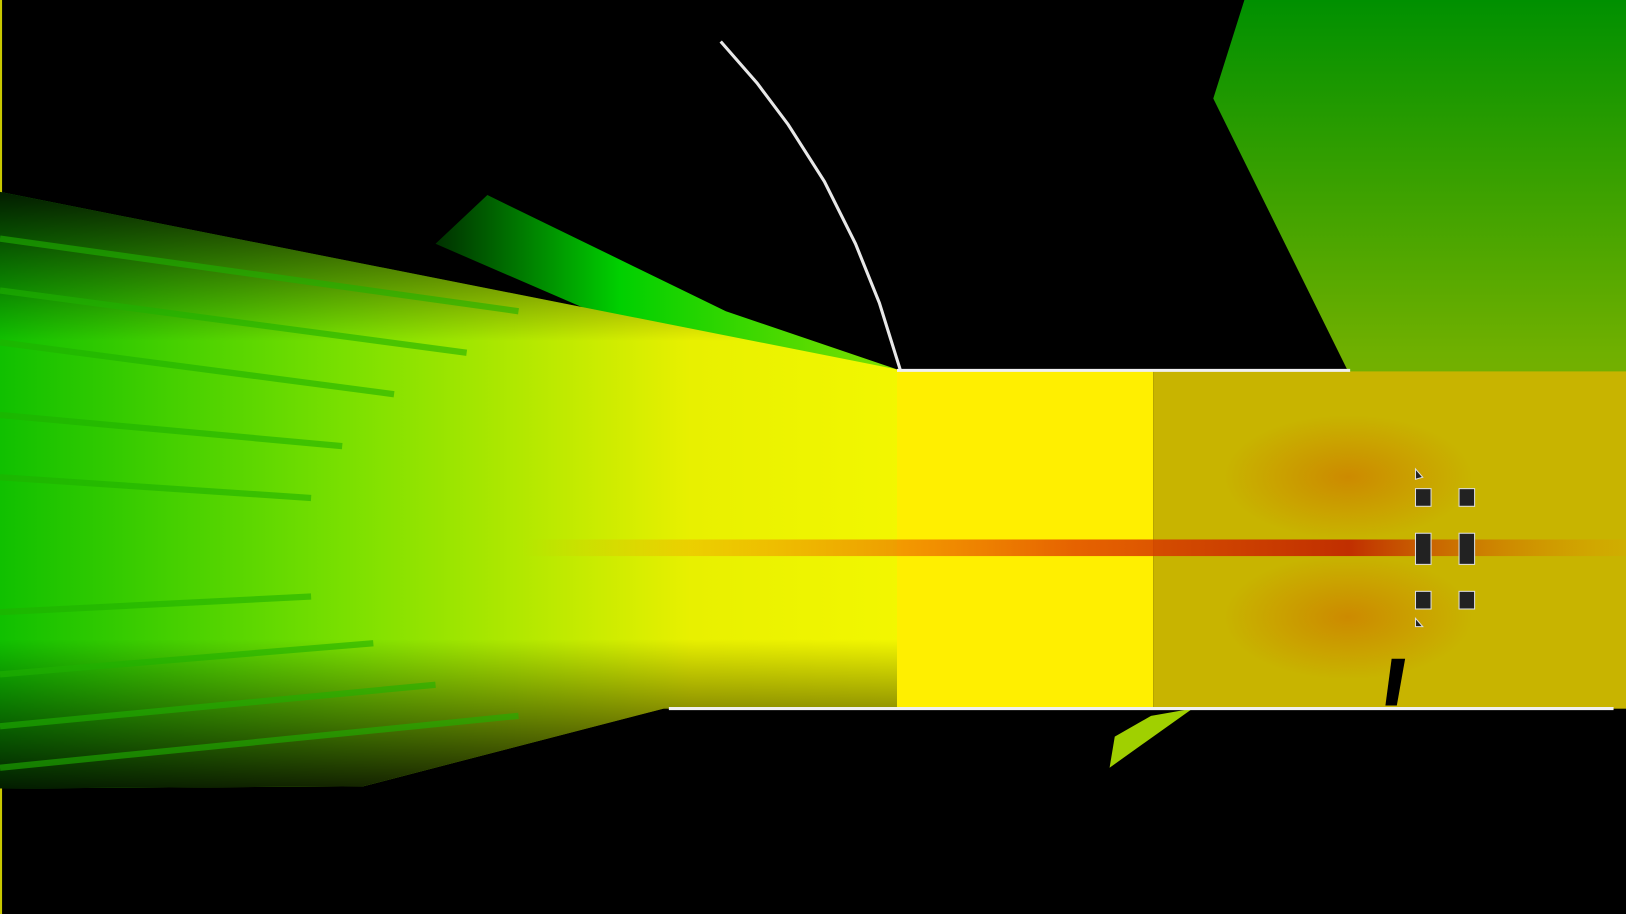 The image size is (1626, 914). What do you see at coordinates (810, 205) in the screenshot?
I see `curved-wall` at bounding box center [810, 205].